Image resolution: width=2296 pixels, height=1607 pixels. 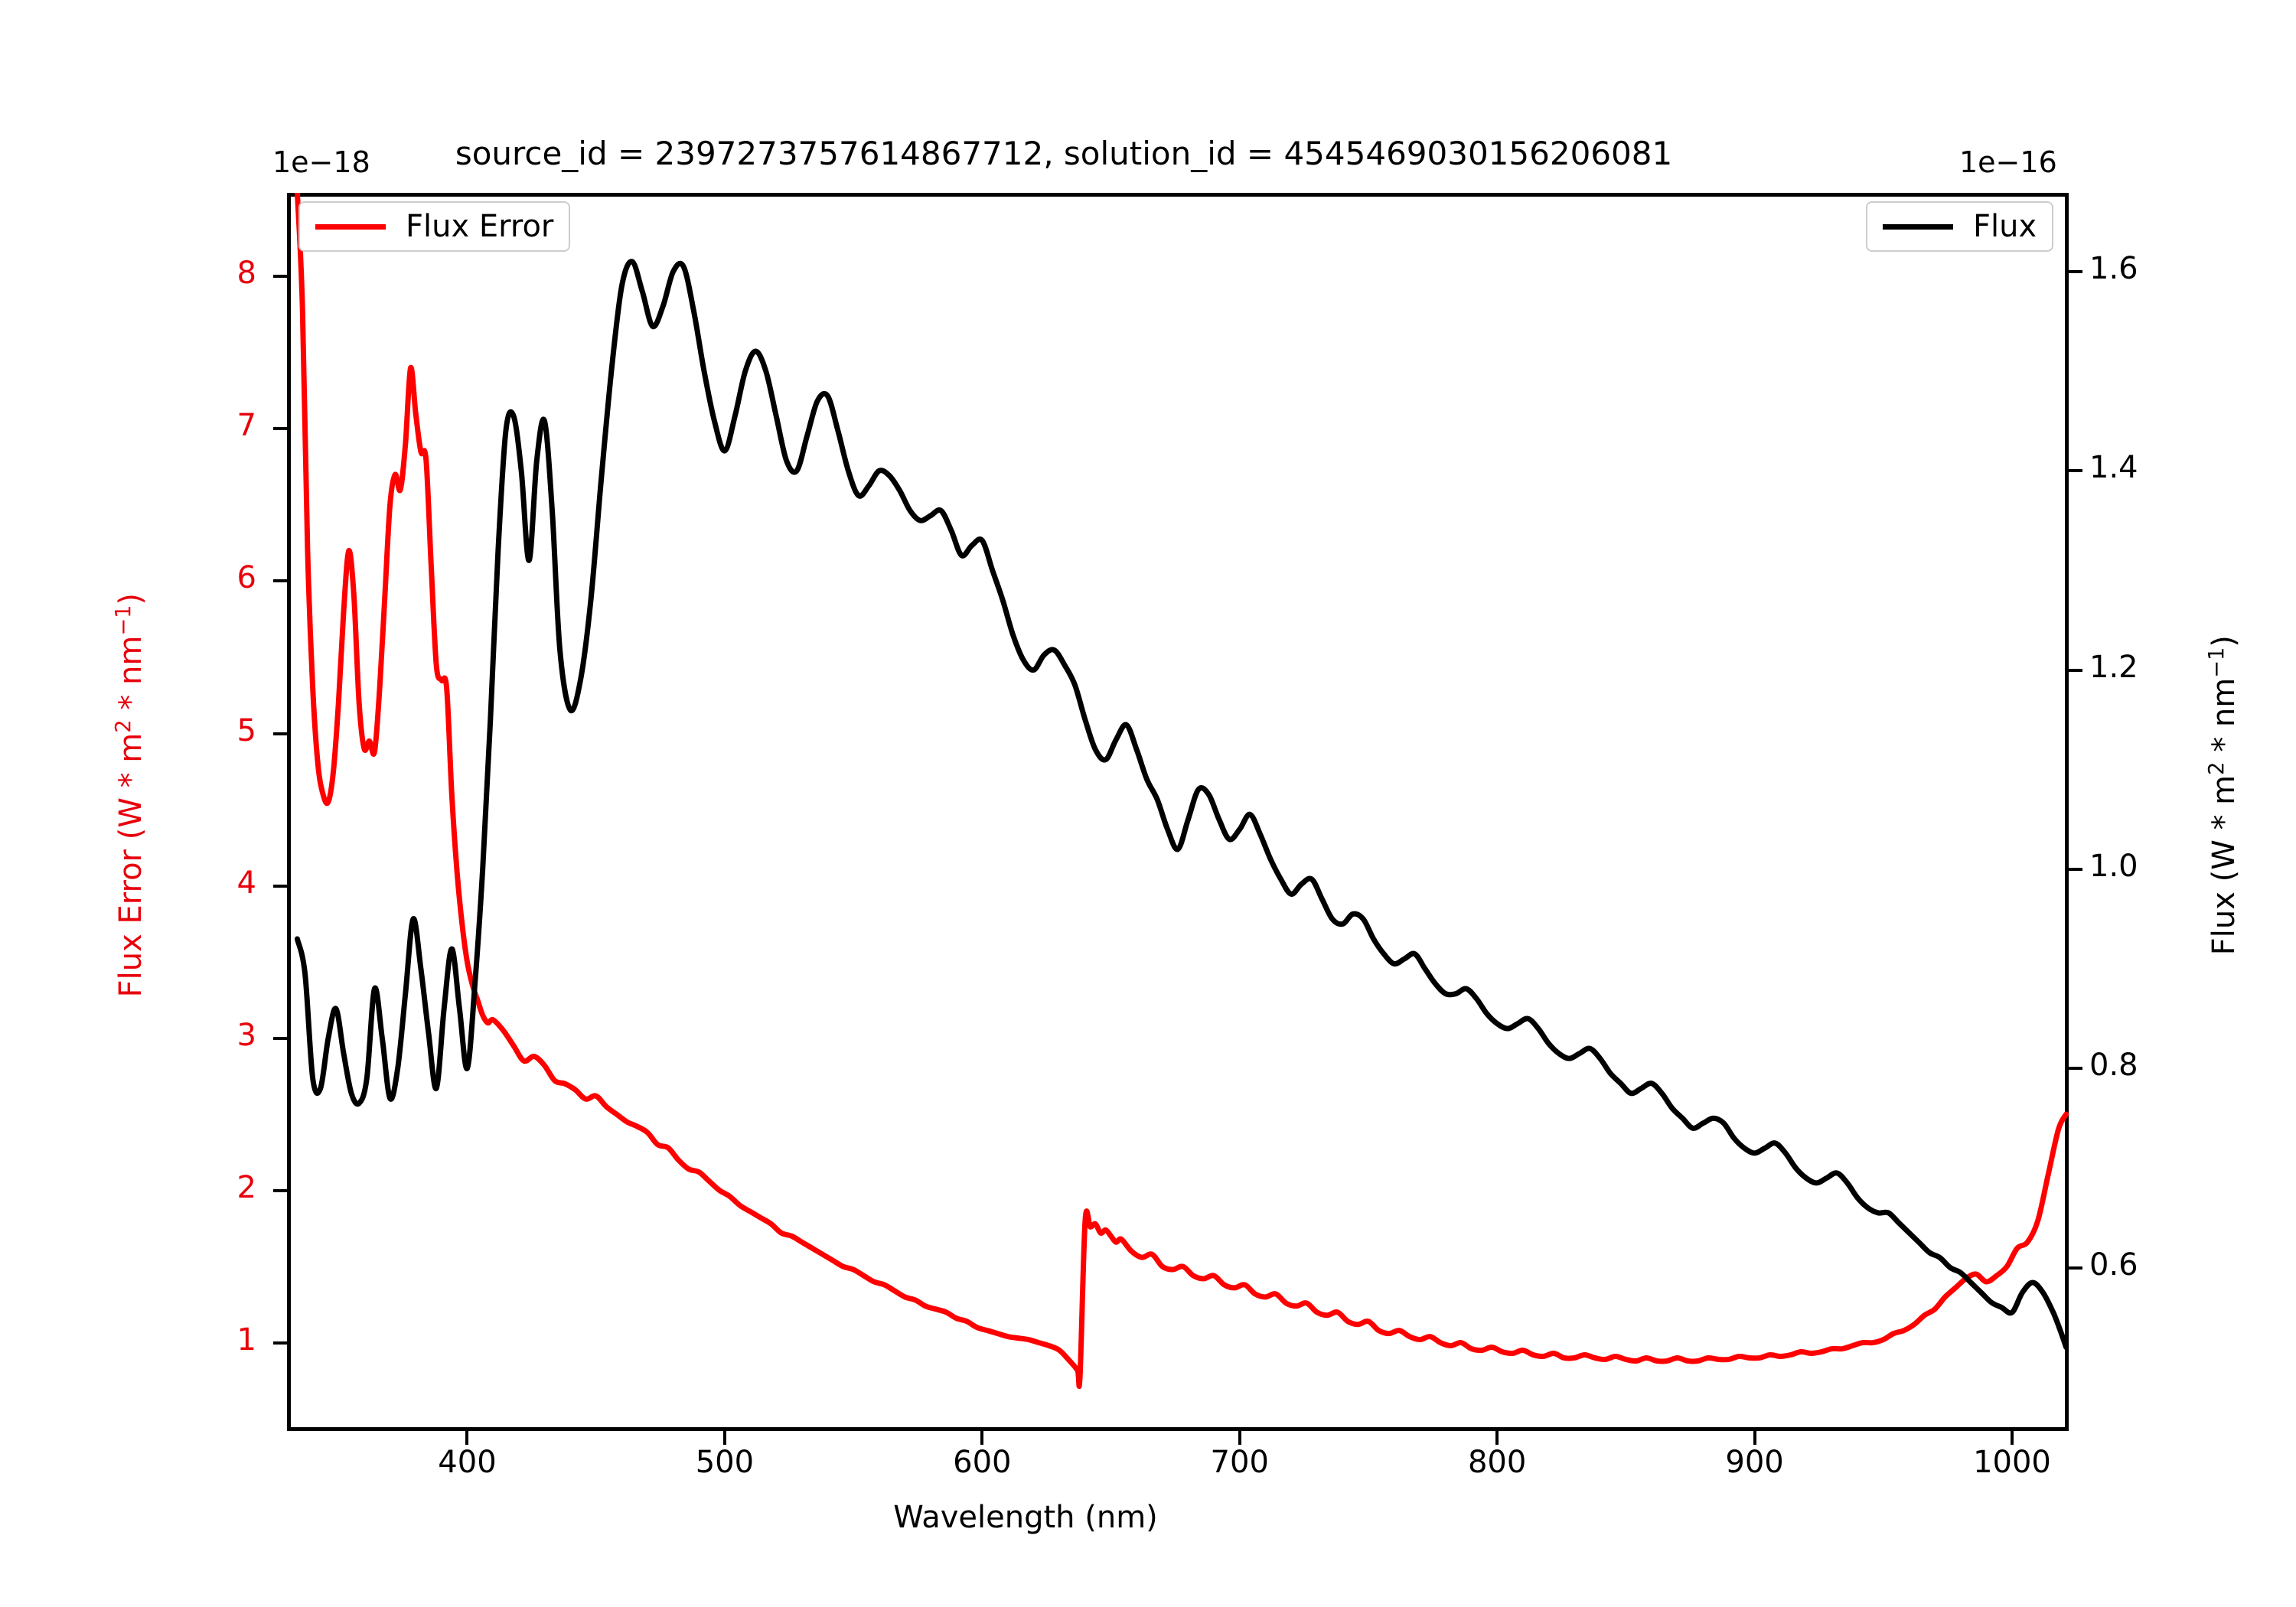 I want to click on right-axis-tick-label: 1.0, so click(x=2113, y=866).